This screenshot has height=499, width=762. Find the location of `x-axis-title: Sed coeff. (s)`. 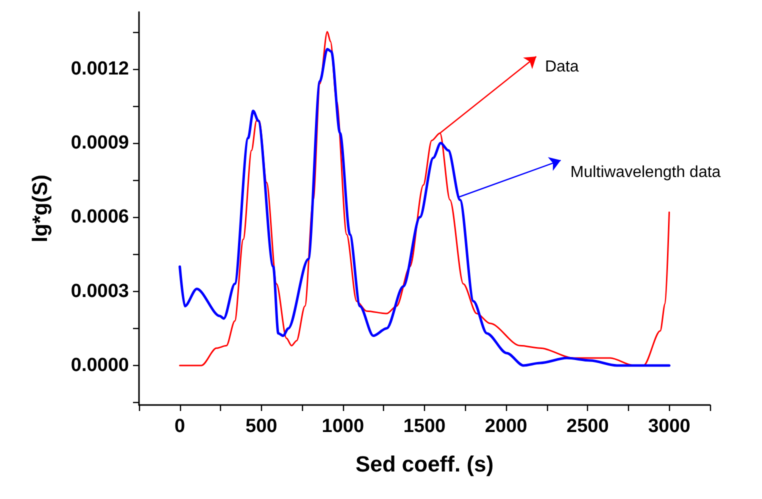

x-axis-title: Sed coeff. (s) is located at coordinates (424, 464).